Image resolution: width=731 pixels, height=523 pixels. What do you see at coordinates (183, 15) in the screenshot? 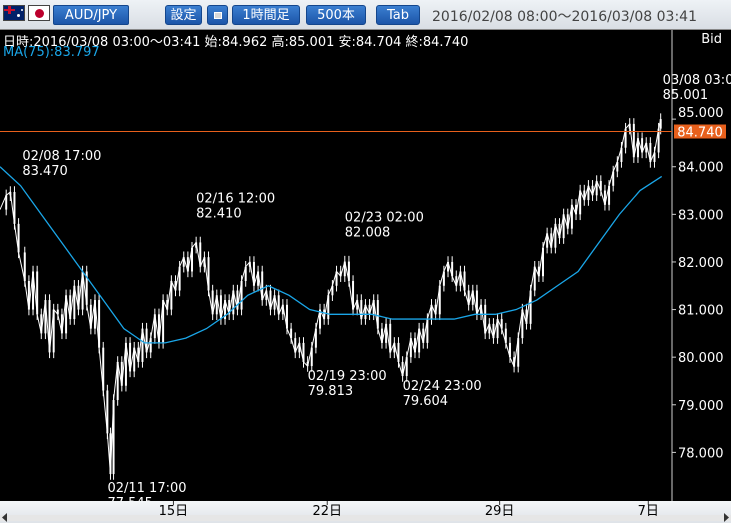
I see `settings-button: 設定` at bounding box center [183, 15].